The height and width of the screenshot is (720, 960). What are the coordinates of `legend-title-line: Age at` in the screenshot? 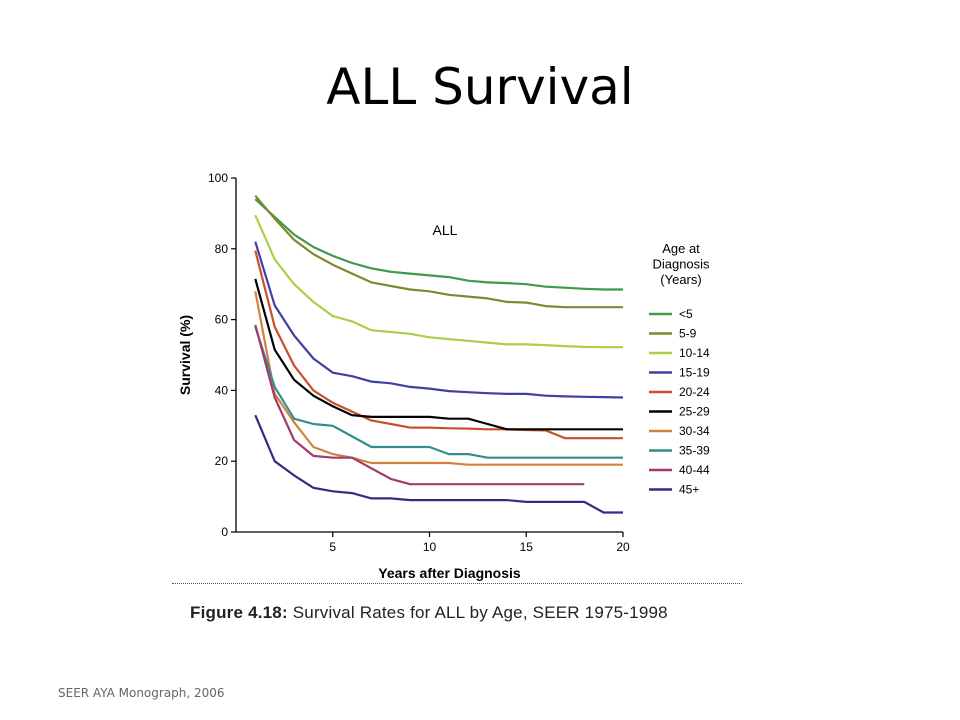 It's located at (681, 248).